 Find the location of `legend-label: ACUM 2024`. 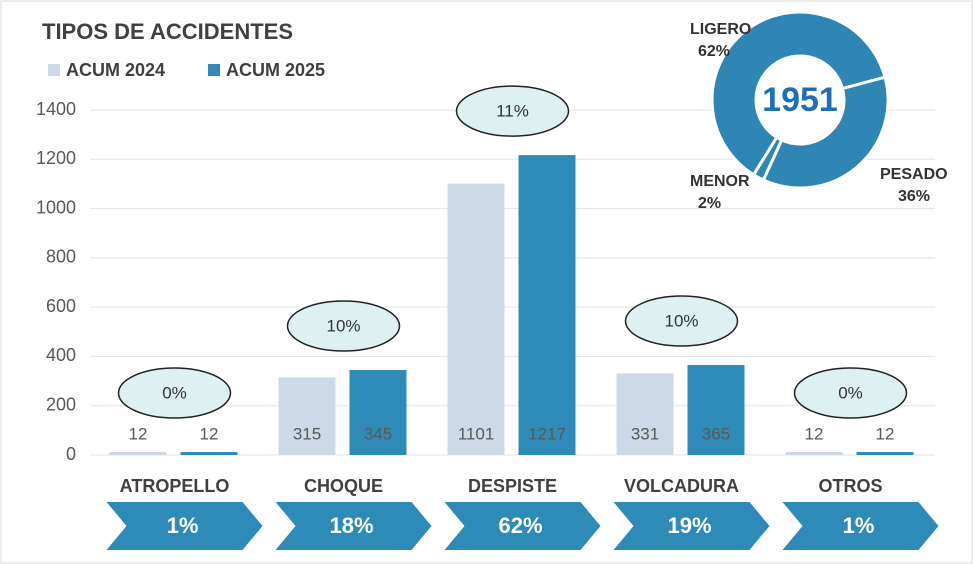

legend-label: ACUM 2024 is located at coordinates (115, 70).